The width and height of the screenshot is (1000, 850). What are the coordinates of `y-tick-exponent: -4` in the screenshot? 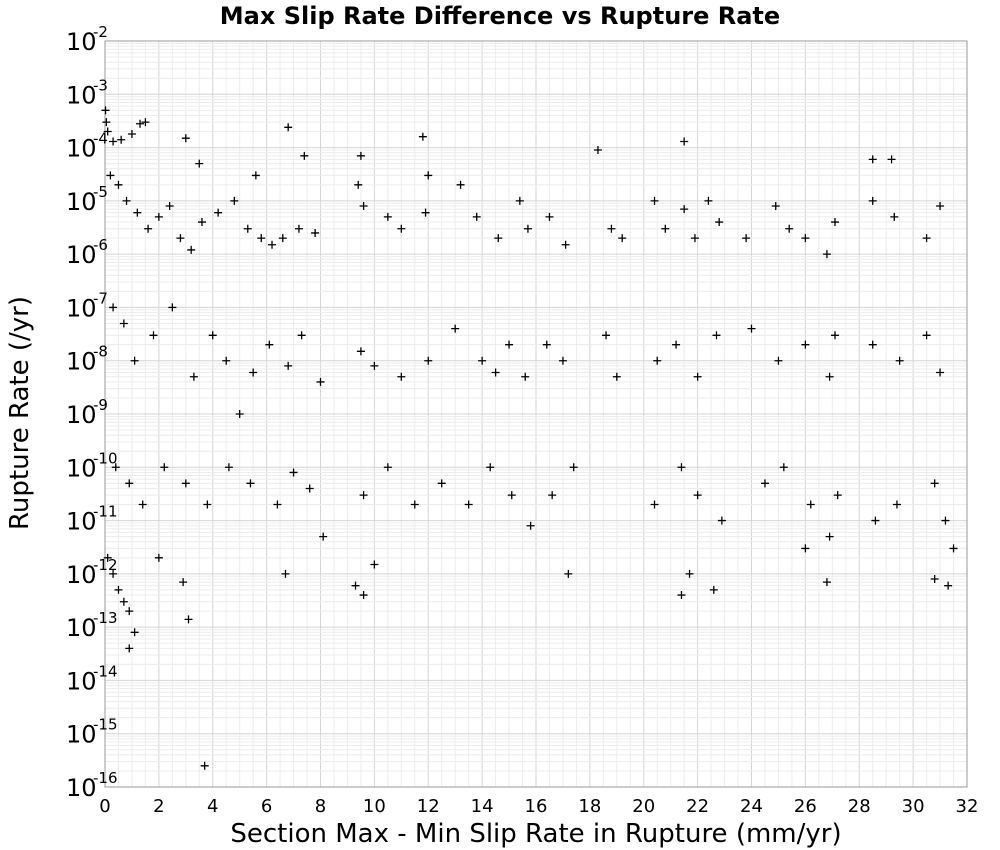 It's located at (100, 139).